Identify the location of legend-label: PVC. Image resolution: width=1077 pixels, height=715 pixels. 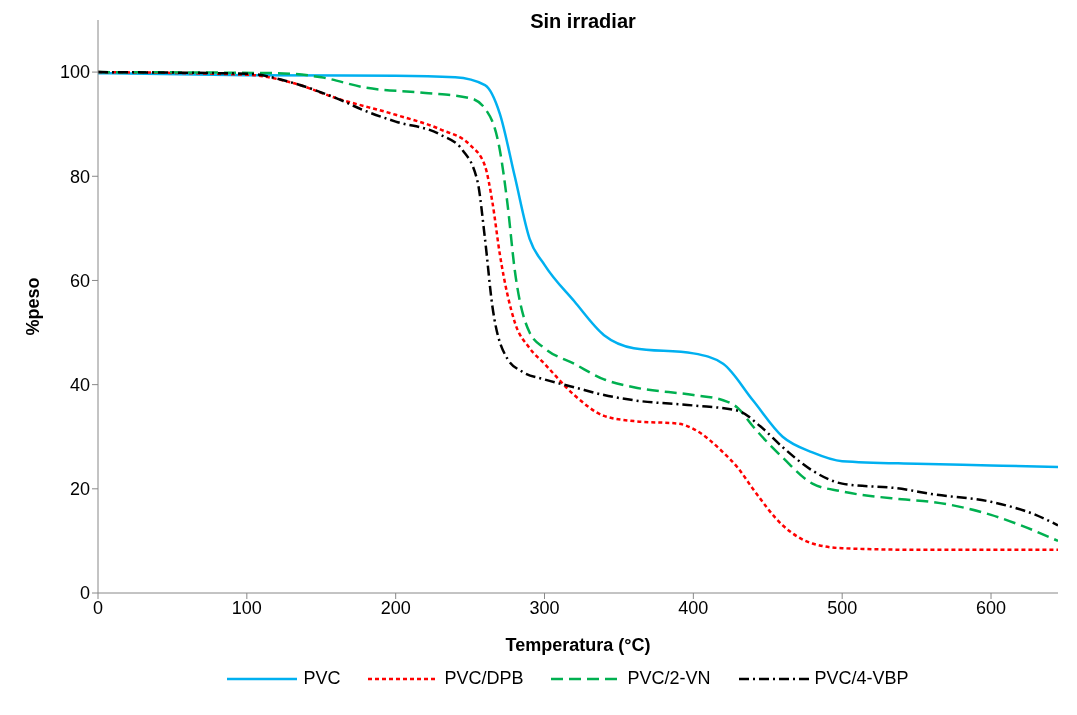
(322, 678).